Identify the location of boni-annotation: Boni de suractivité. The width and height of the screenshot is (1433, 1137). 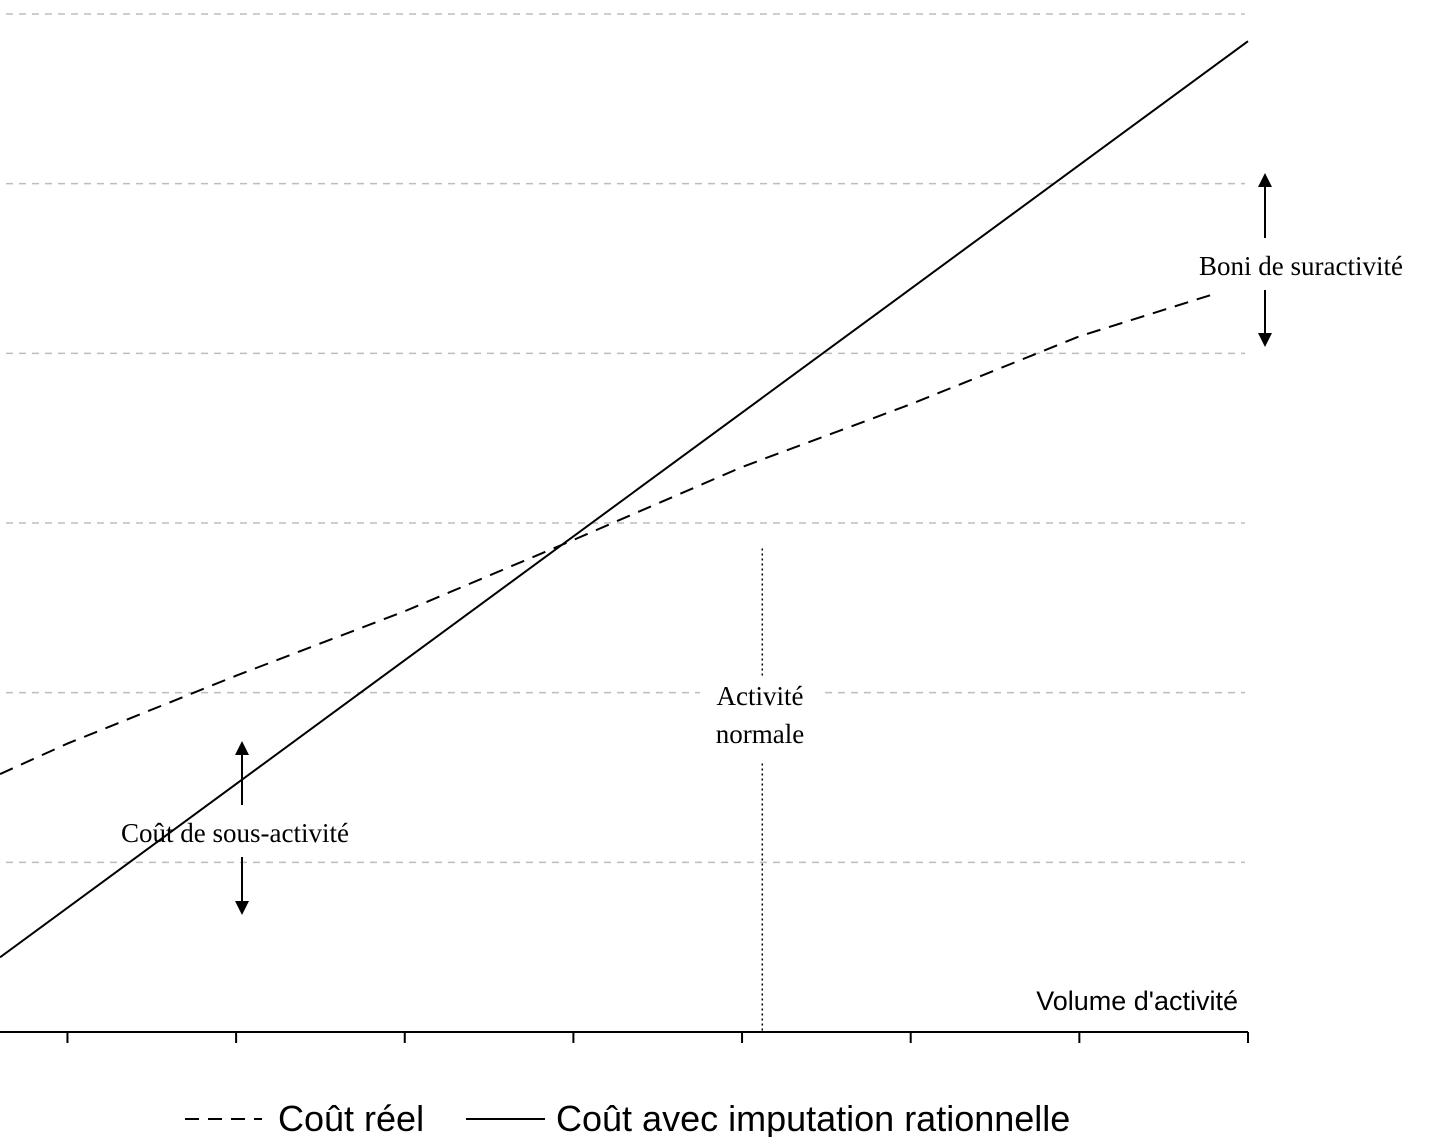
(1301, 266).